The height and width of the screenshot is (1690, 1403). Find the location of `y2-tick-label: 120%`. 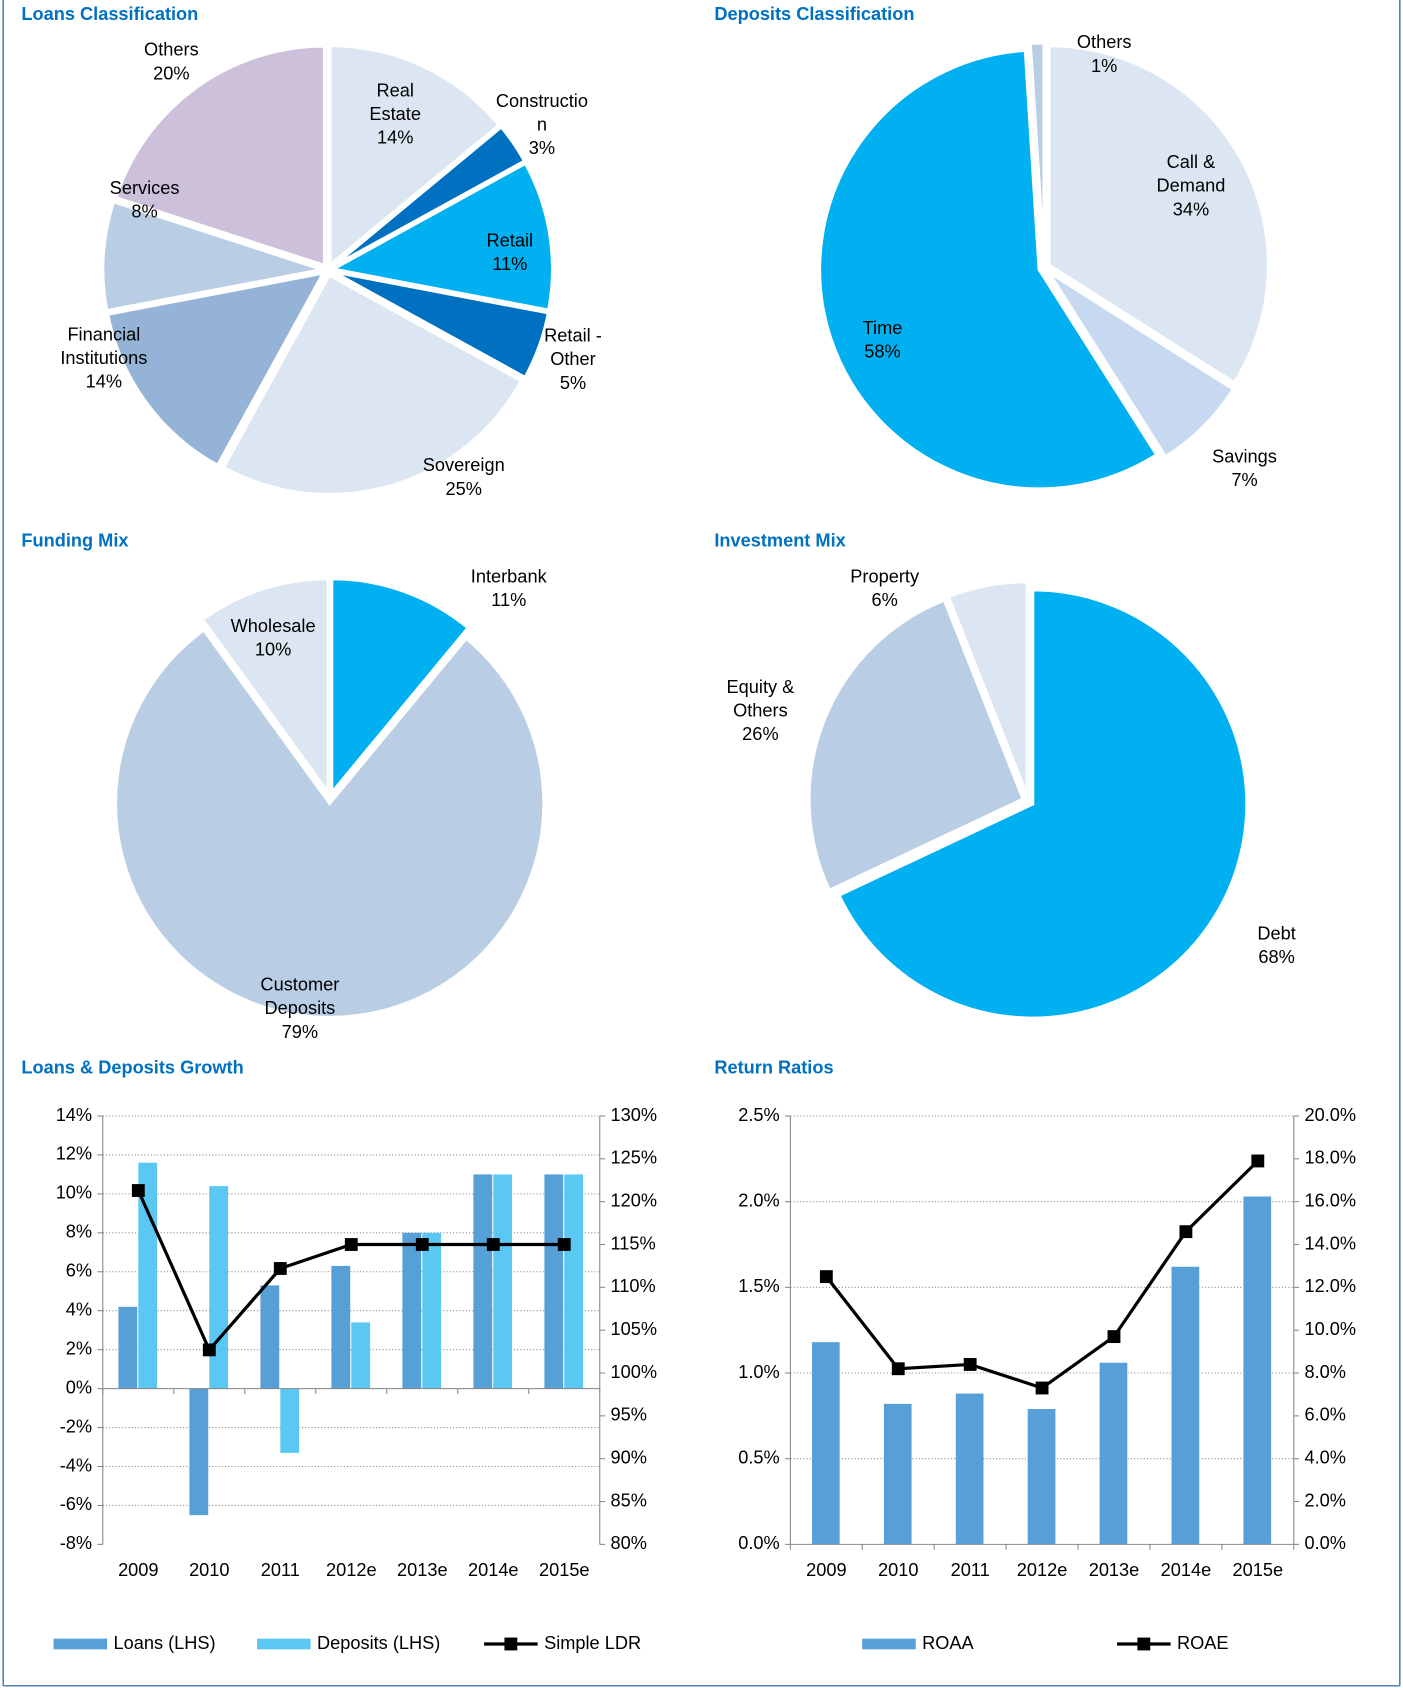

y2-tick-label: 120% is located at coordinates (633, 1200).